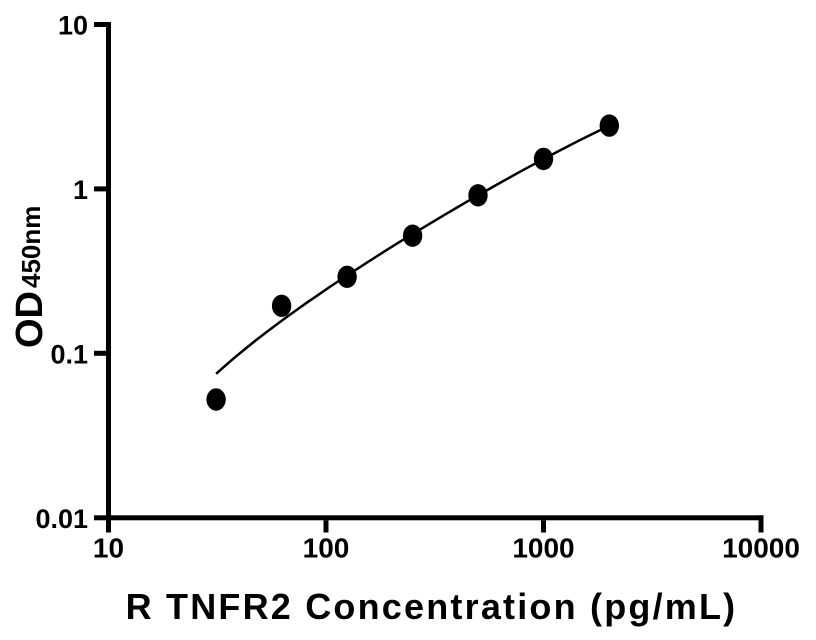 The height and width of the screenshot is (640, 816). What do you see at coordinates (543, 548) in the screenshot?
I see `svg-text: 1000` at bounding box center [543, 548].